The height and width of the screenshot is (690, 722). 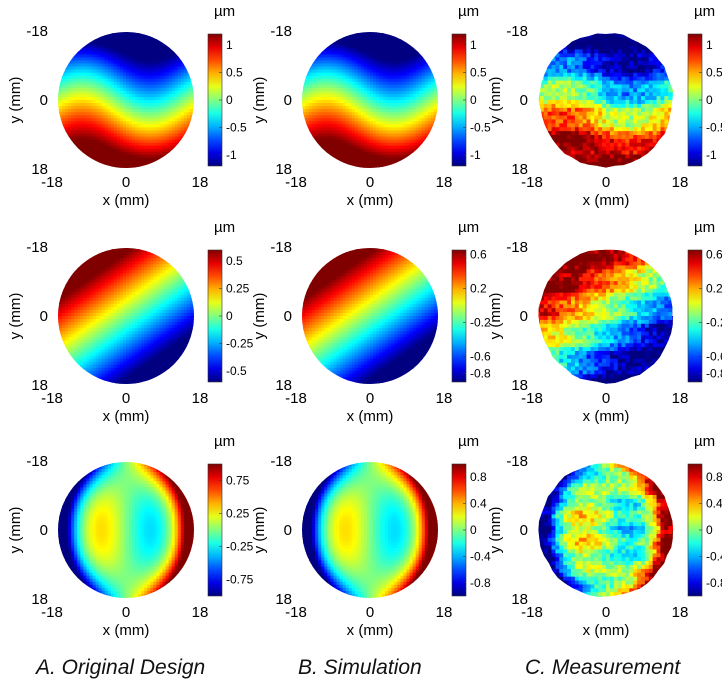 What do you see at coordinates (370, 100) in the screenshot?
I see `heatmap-b-row1` at bounding box center [370, 100].